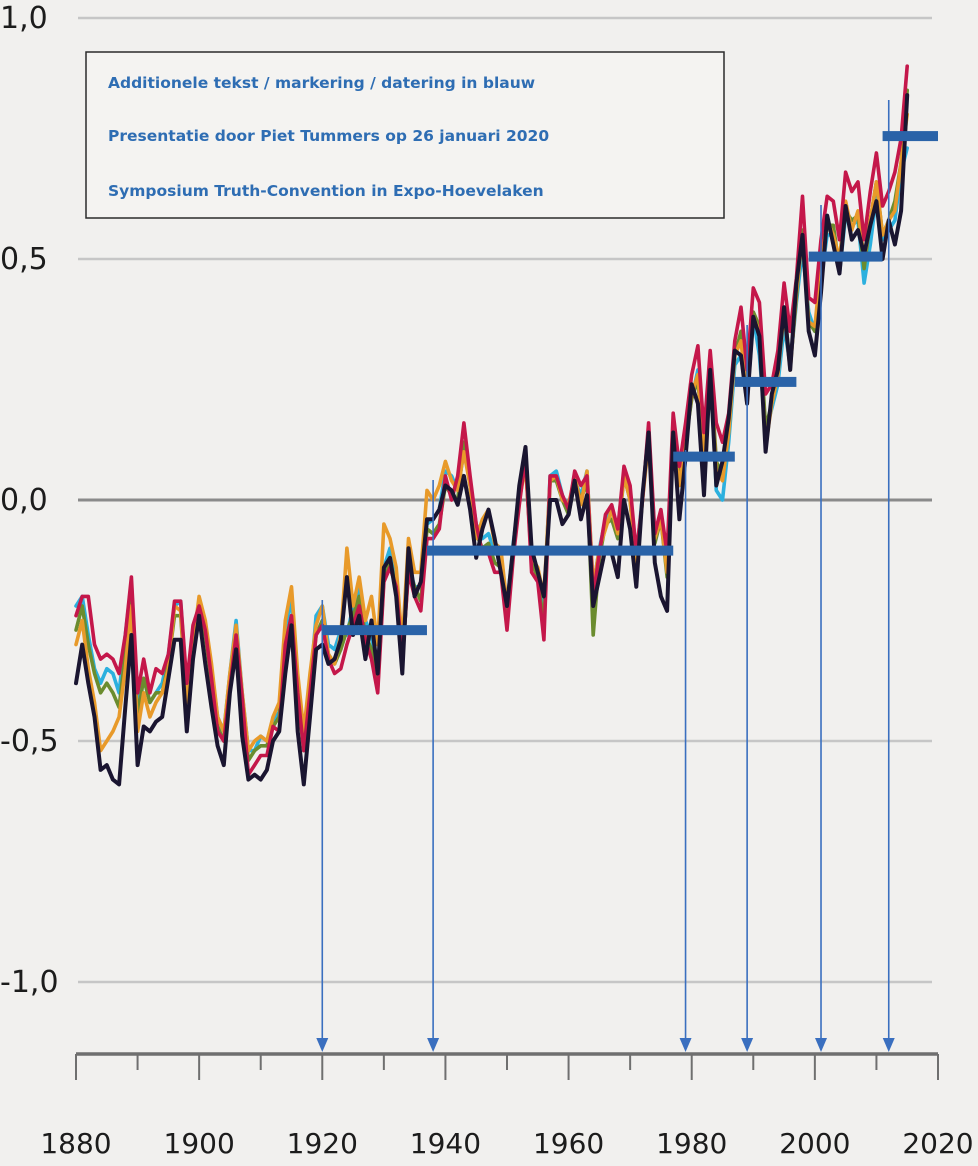 The image size is (978, 1166). Describe the element at coordinates (568, 1143) in the screenshot. I see `x-tick-label: 1960` at that location.